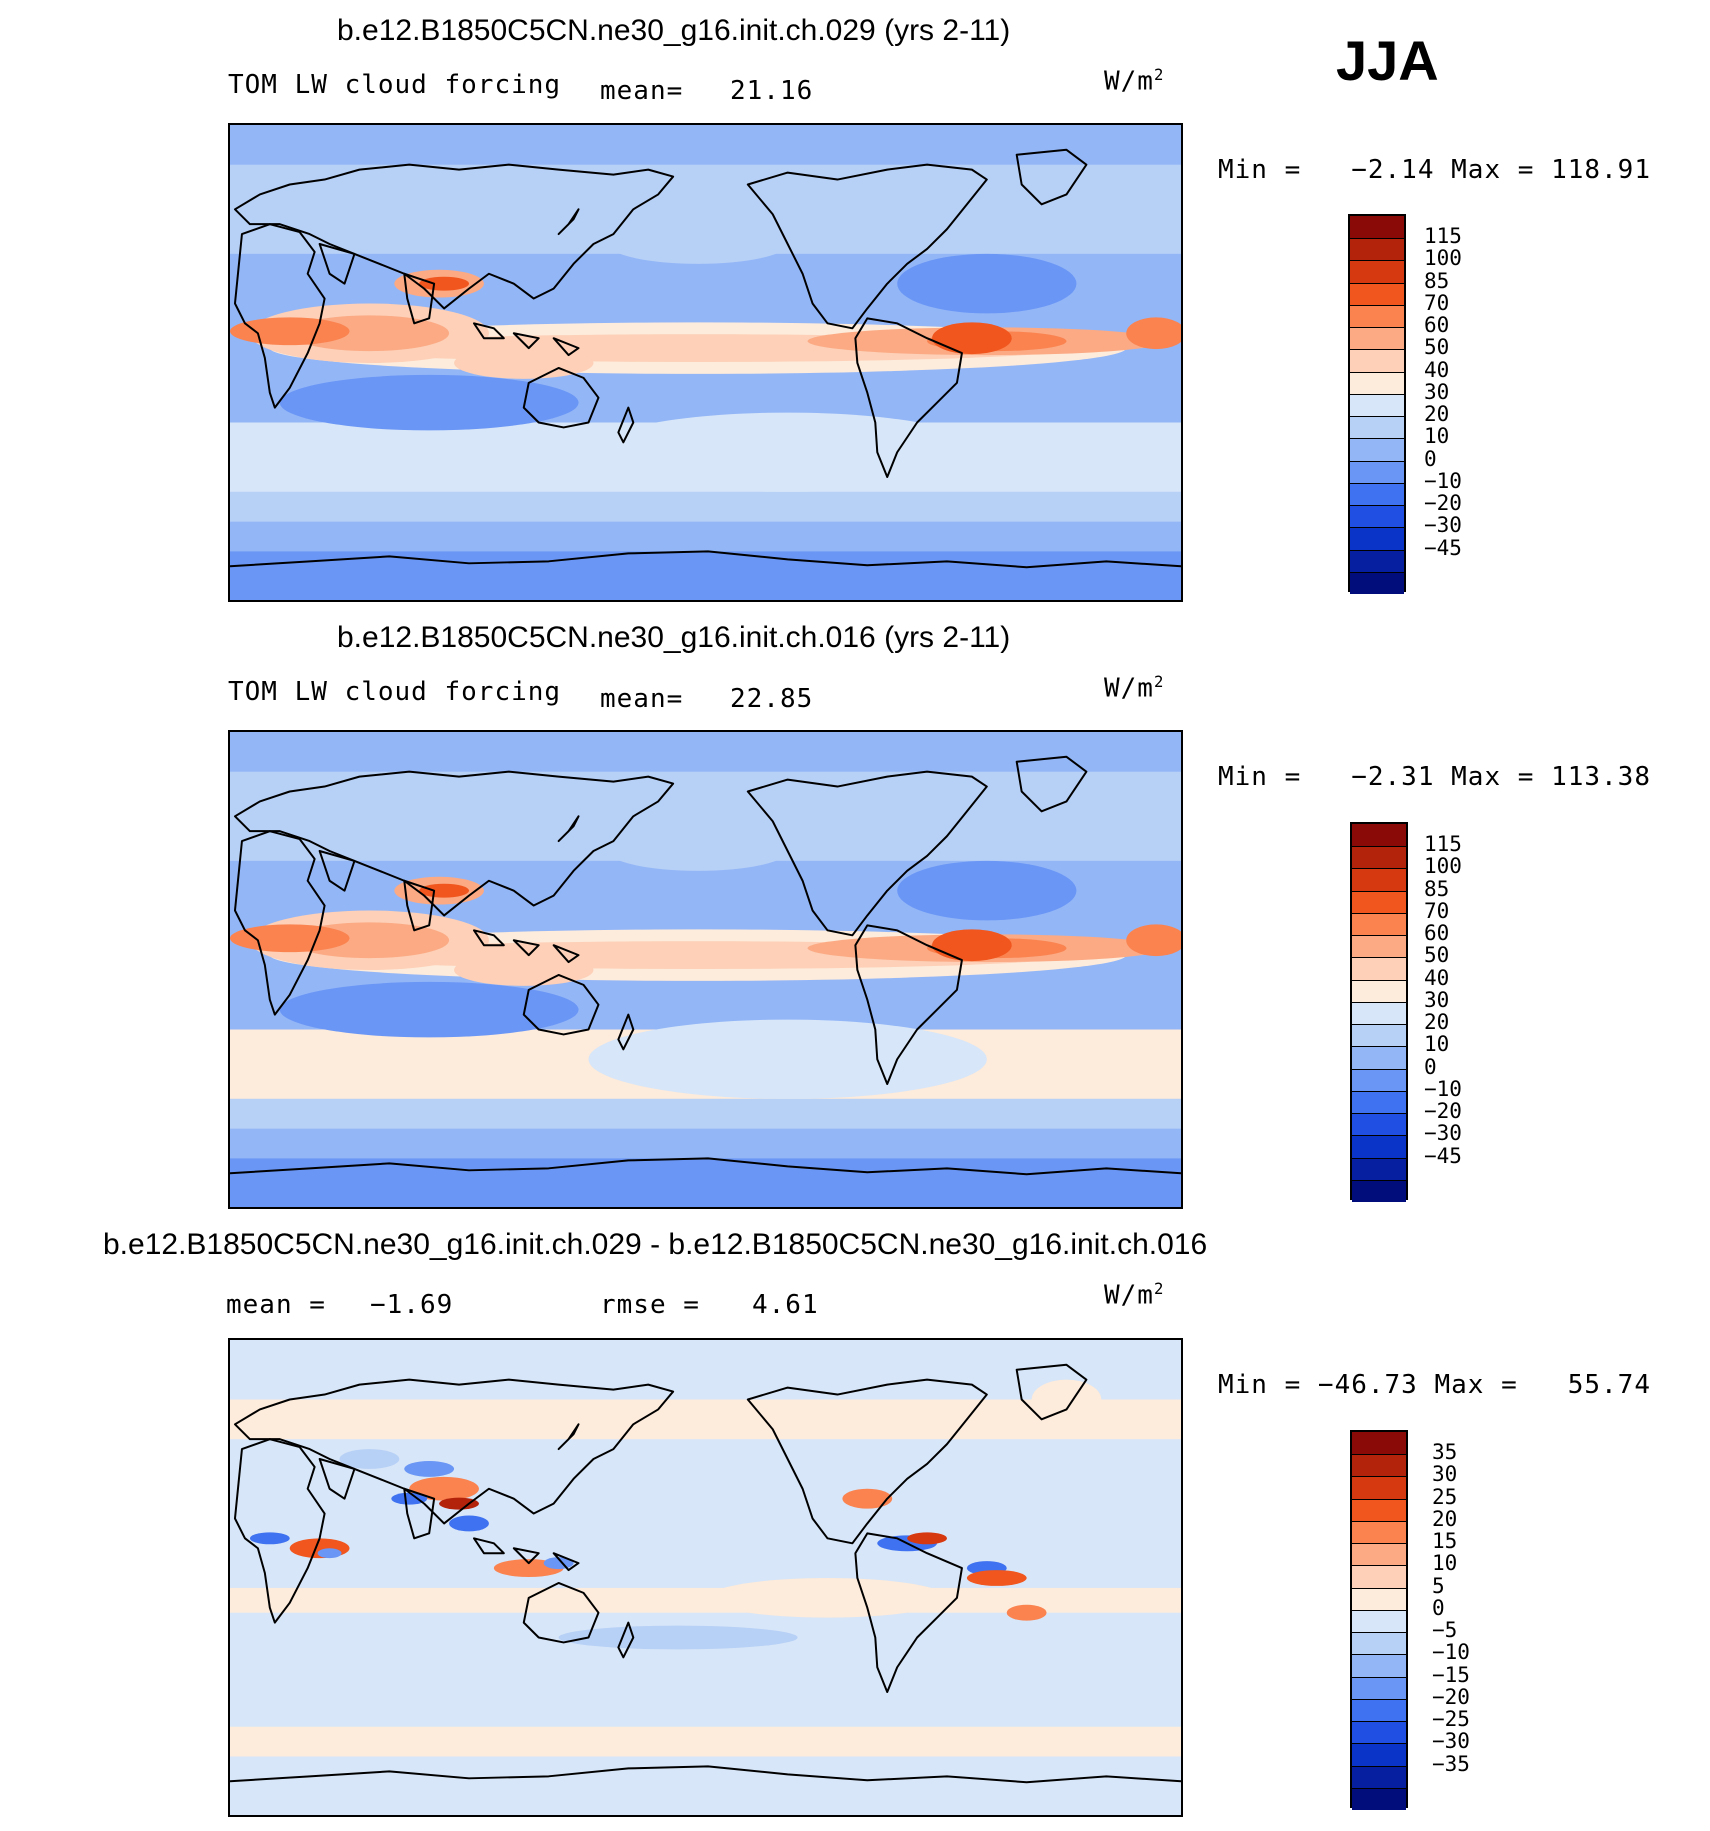 Image resolution: width=1710 pixels, height=1831 pixels. What do you see at coordinates (1445, 1474) in the screenshot?
I see `colorbar-tick-label: 30` at bounding box center [1445, 1474].